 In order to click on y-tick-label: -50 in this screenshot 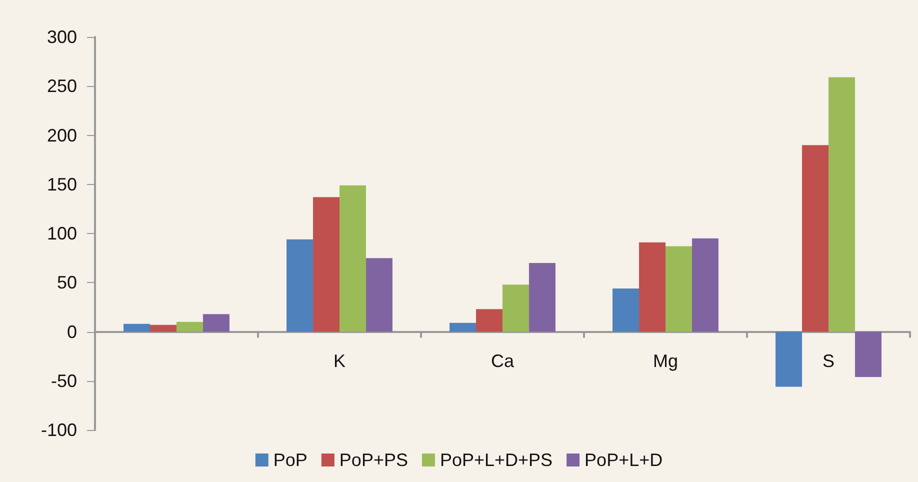, I will do `click(63, 380)`.